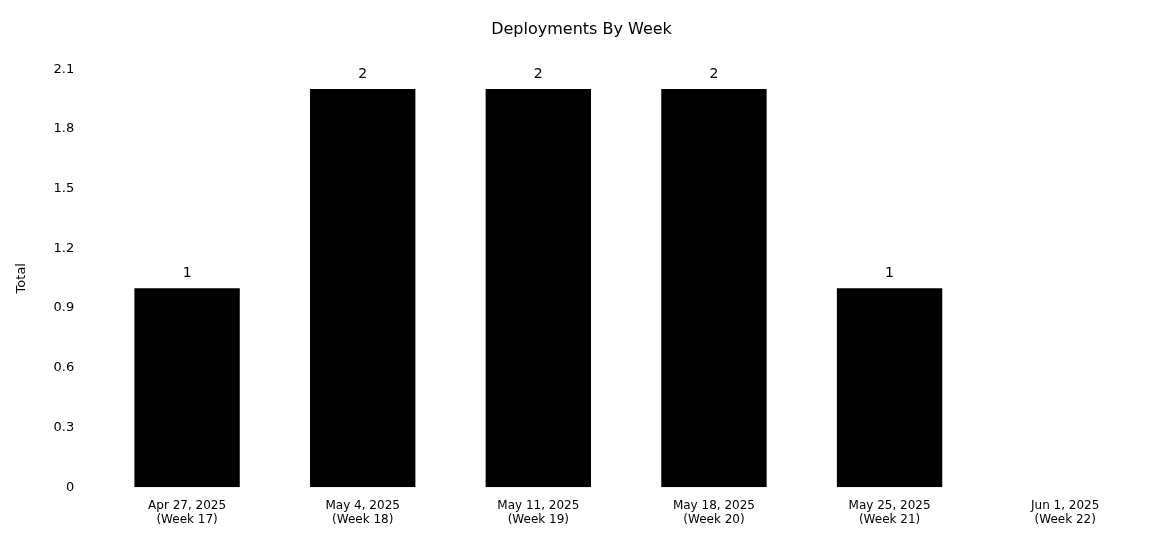 This screenshot has height=540, width=1173. I want to click on x-tick-label: Jun 1, 2025 (Week 22), so click(1065, 511).